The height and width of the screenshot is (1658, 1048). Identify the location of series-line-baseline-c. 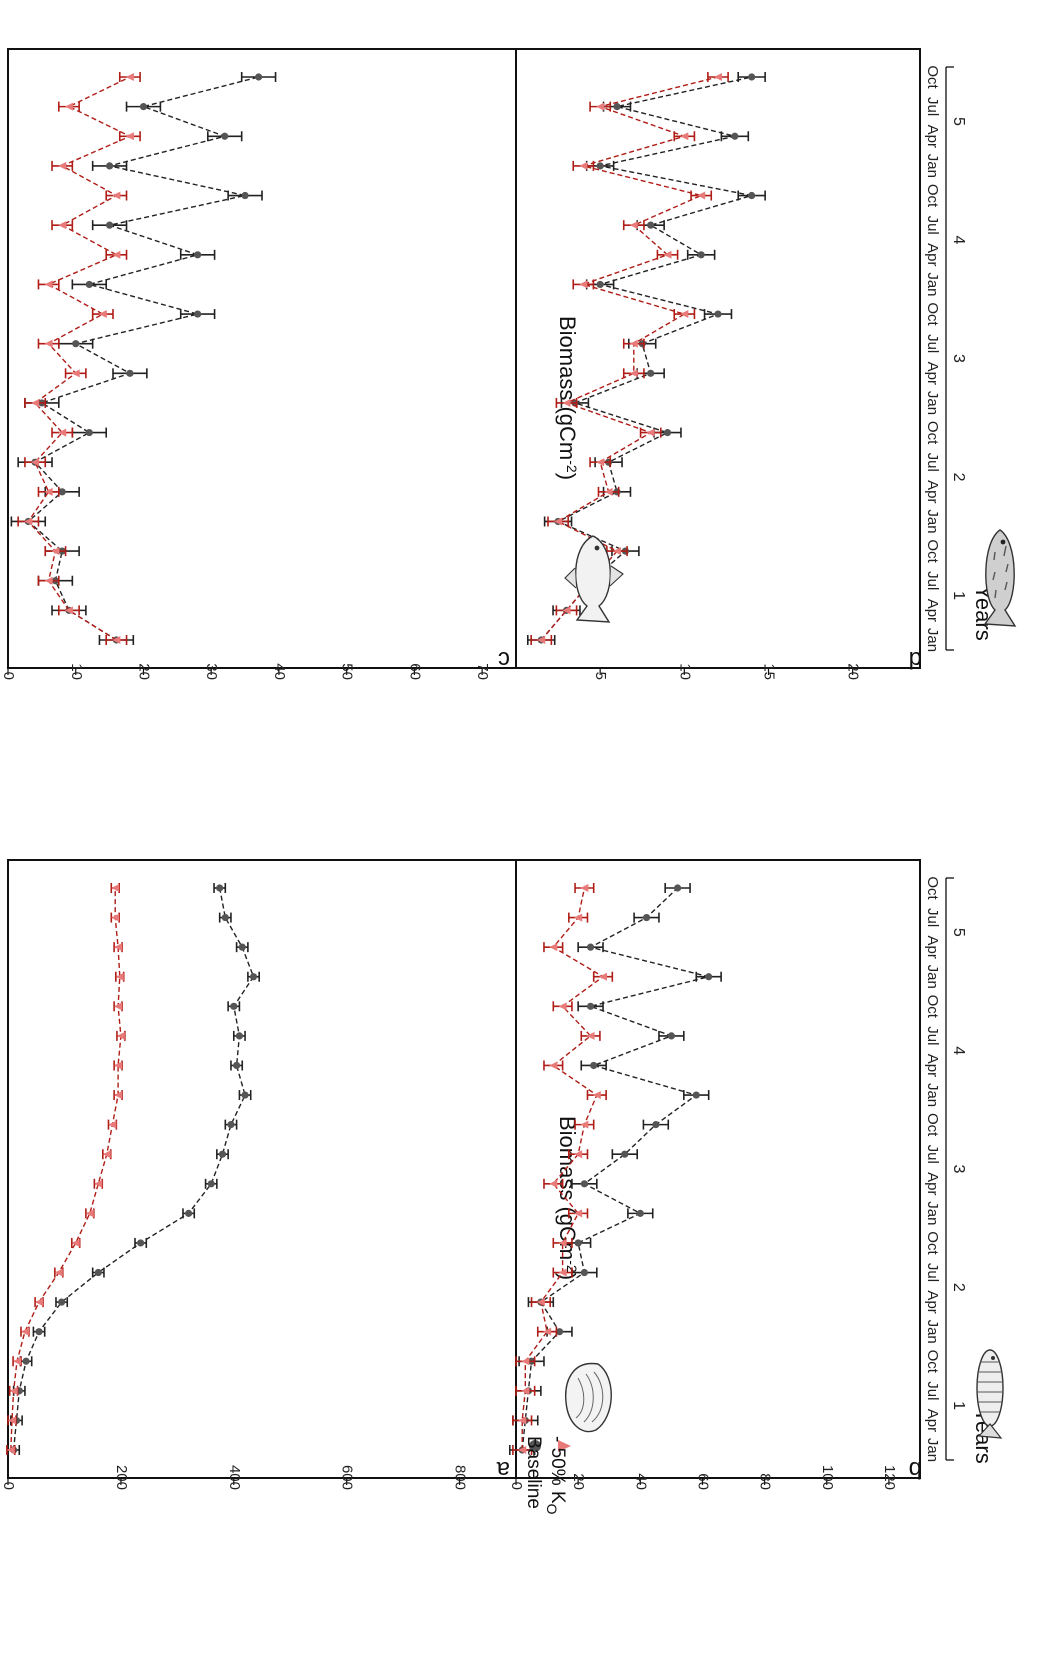
(143, 358).